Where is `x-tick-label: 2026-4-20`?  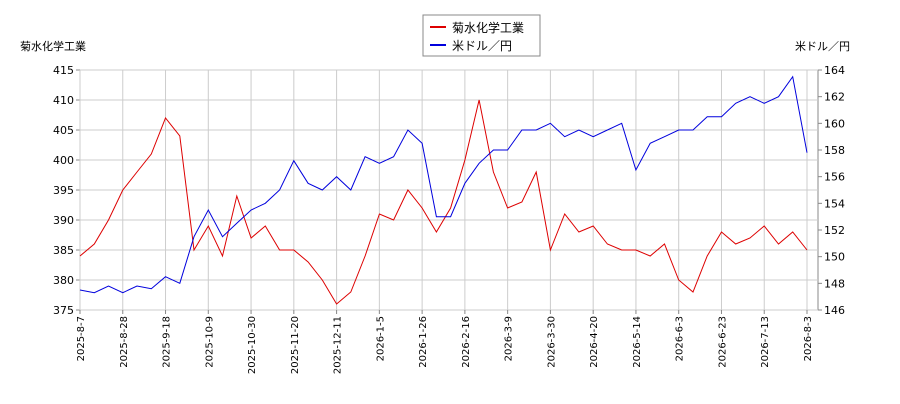 x-tick-label: 2026-4-20 is located at coordinates (594, 342).